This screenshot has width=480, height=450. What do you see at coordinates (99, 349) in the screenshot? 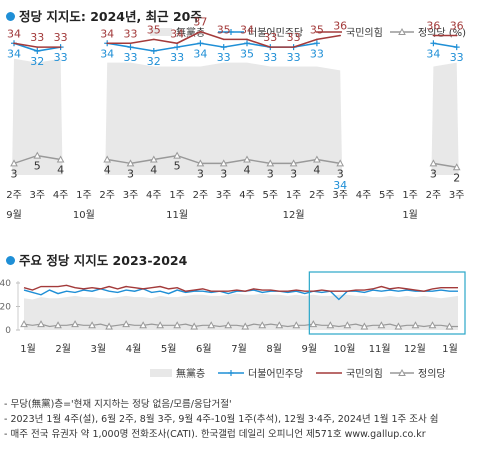
I see `month-label: 3월` at bounding box center [99, 349].